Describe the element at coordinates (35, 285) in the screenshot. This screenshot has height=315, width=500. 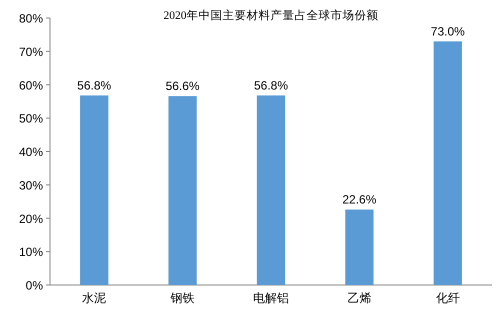
I see `y-tick-label: 0%` at that location.